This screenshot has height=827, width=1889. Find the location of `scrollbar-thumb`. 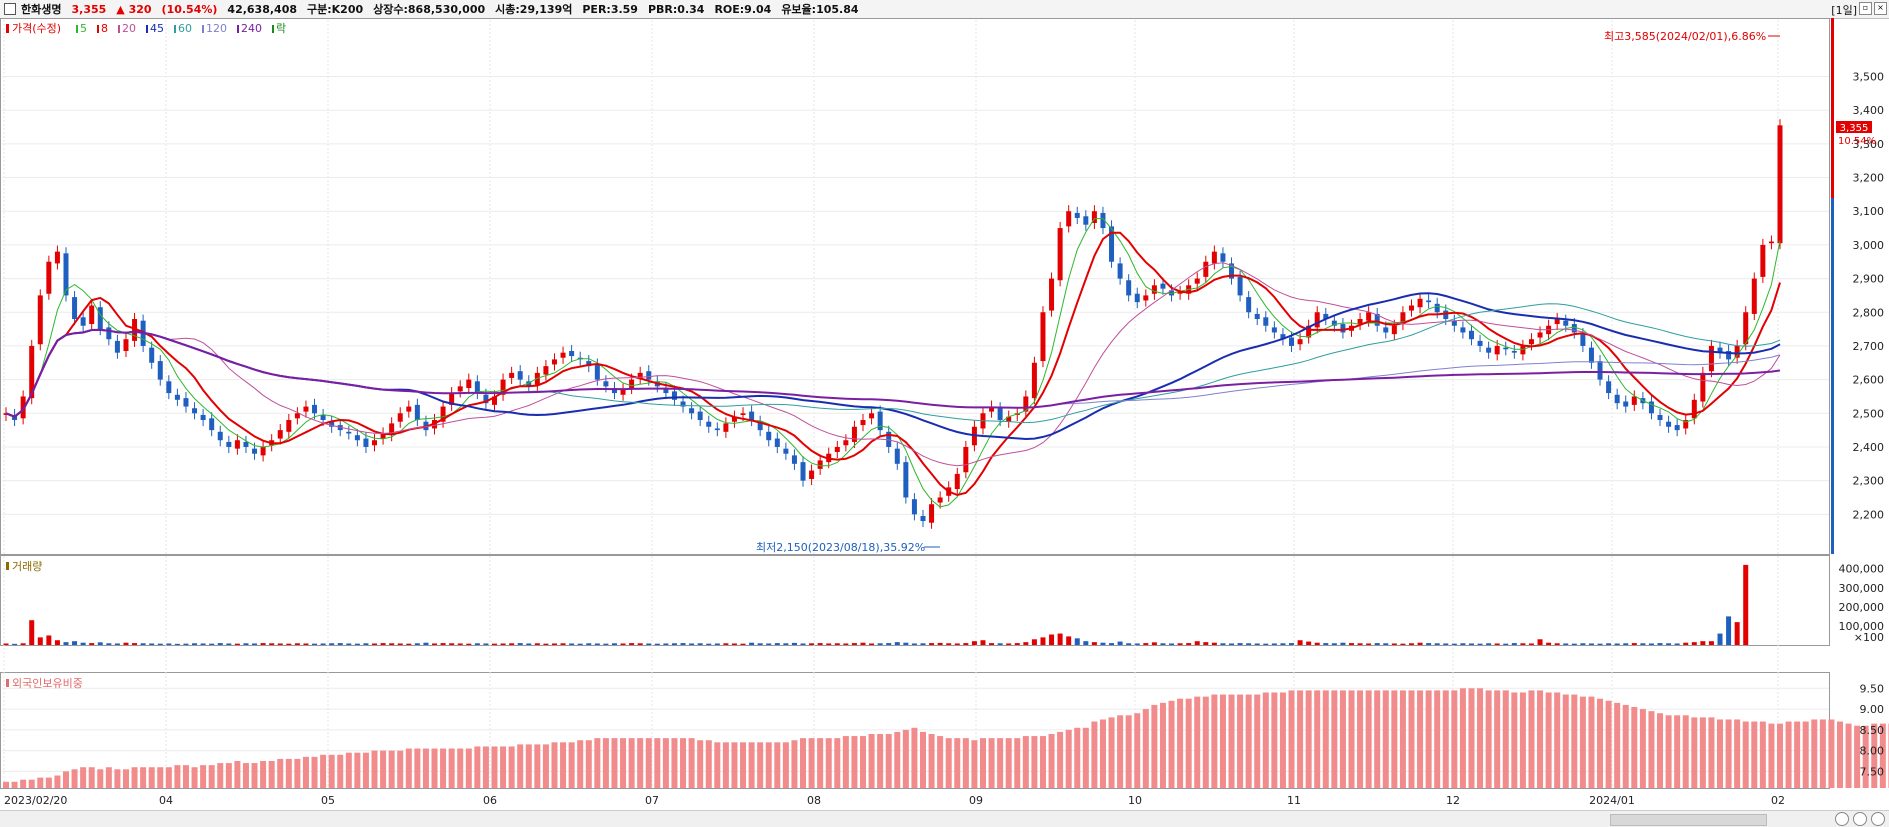

scrollbar-thumb is located at coordinates (1688, 820).